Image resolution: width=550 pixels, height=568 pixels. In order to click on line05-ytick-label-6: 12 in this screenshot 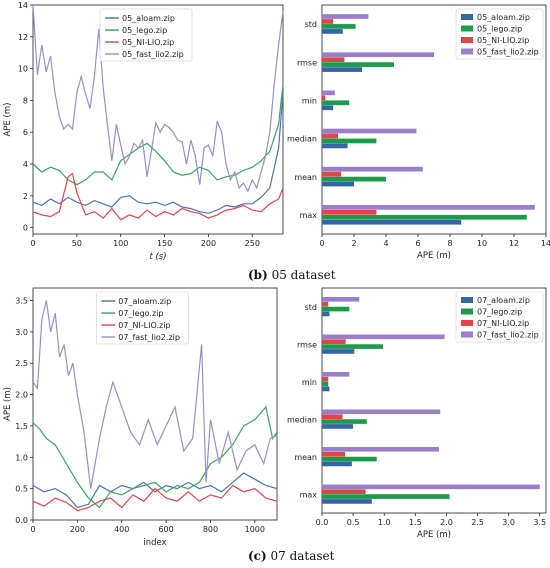, I will do `click(23, 37)`.